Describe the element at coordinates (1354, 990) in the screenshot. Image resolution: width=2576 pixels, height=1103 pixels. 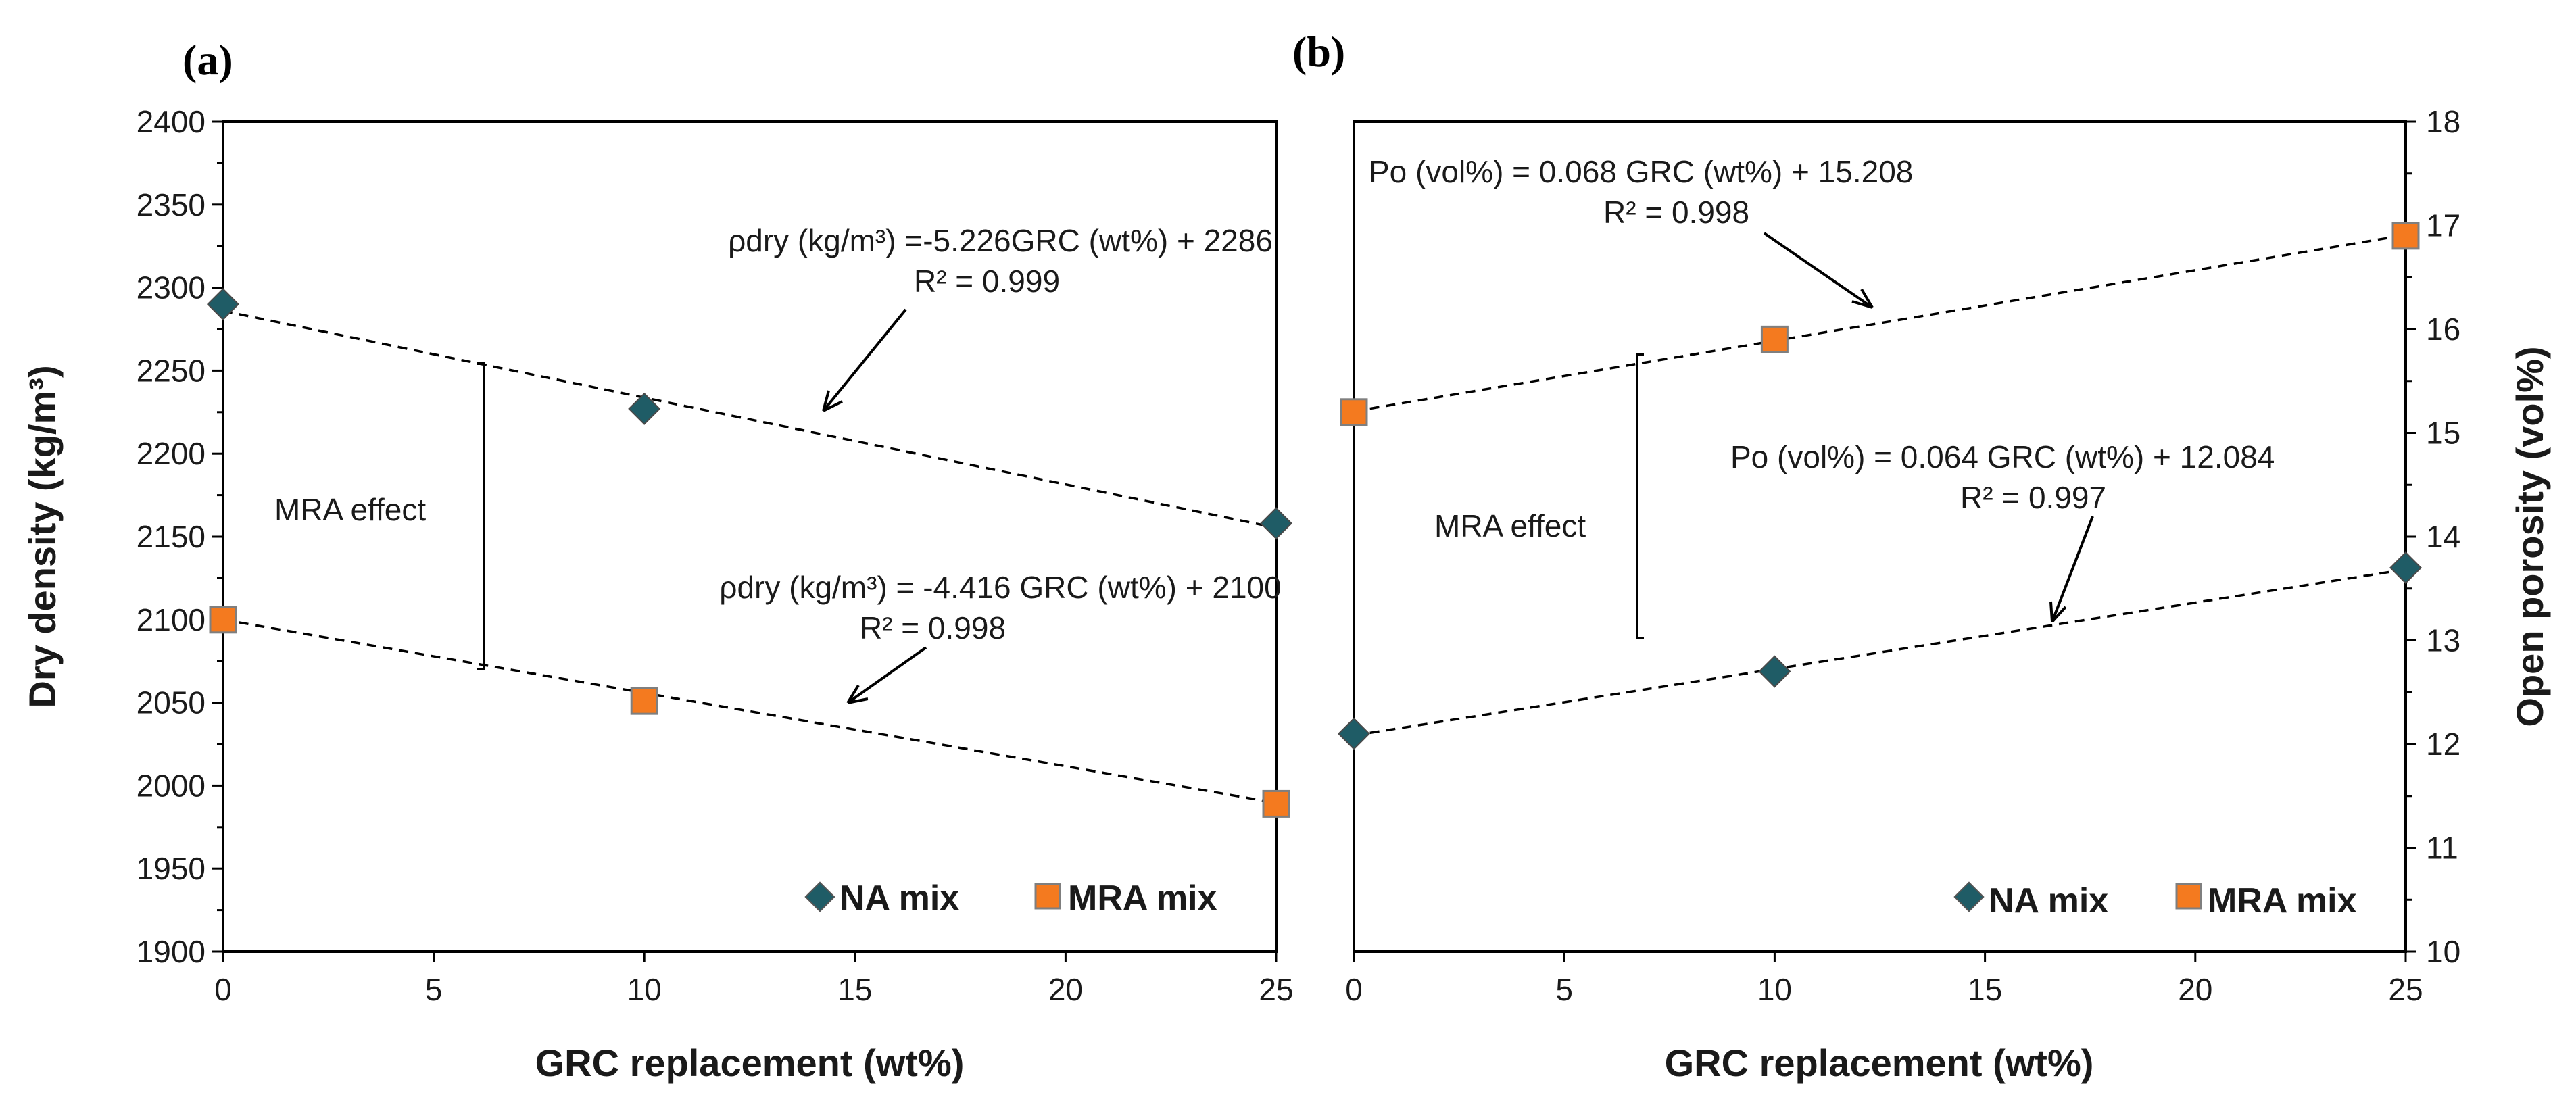
I see `panel-b-x-tick-label: 0` at that location.